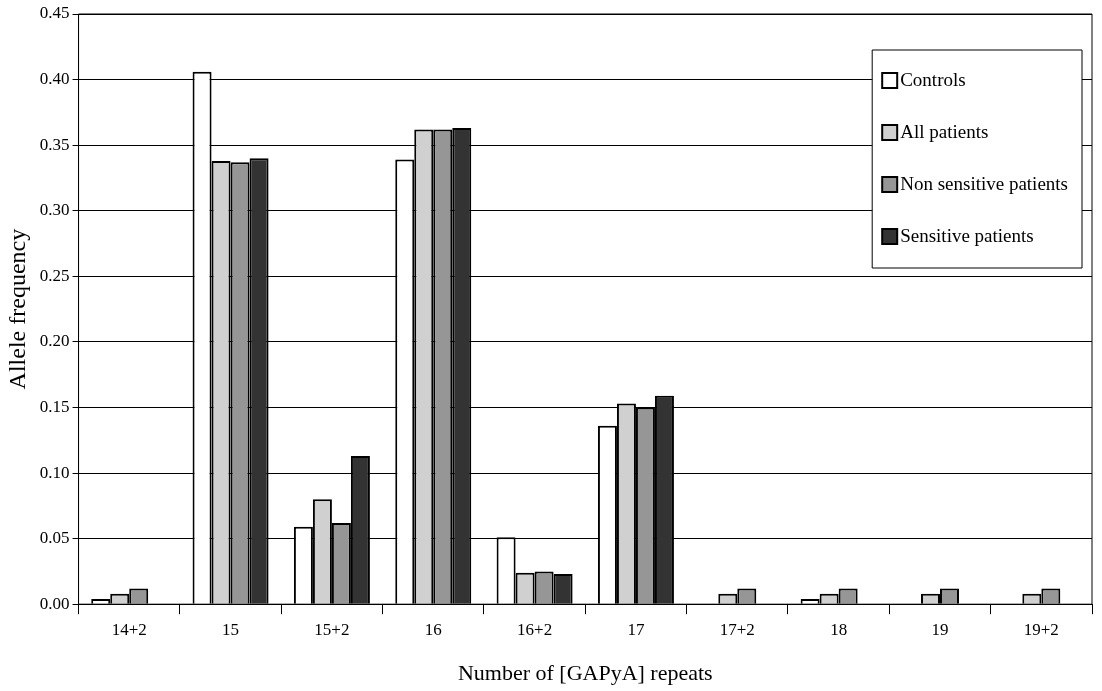  I want to click on legend-label: All patients, so click(944, 131).